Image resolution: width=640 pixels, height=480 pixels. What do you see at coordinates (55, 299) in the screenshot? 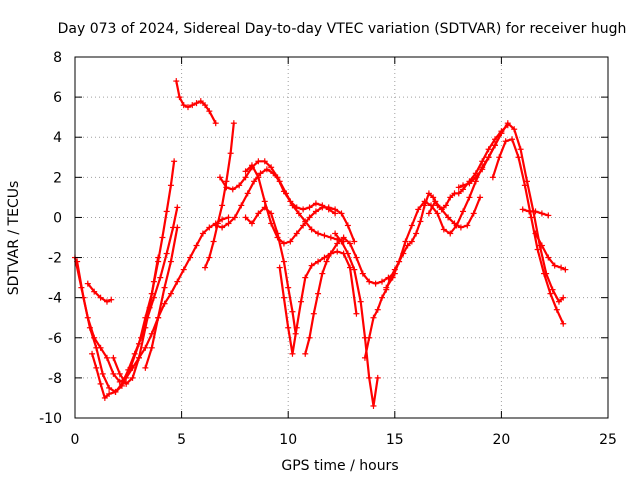
I see `y-tick-label: -4` at bounding box center [55, 299].